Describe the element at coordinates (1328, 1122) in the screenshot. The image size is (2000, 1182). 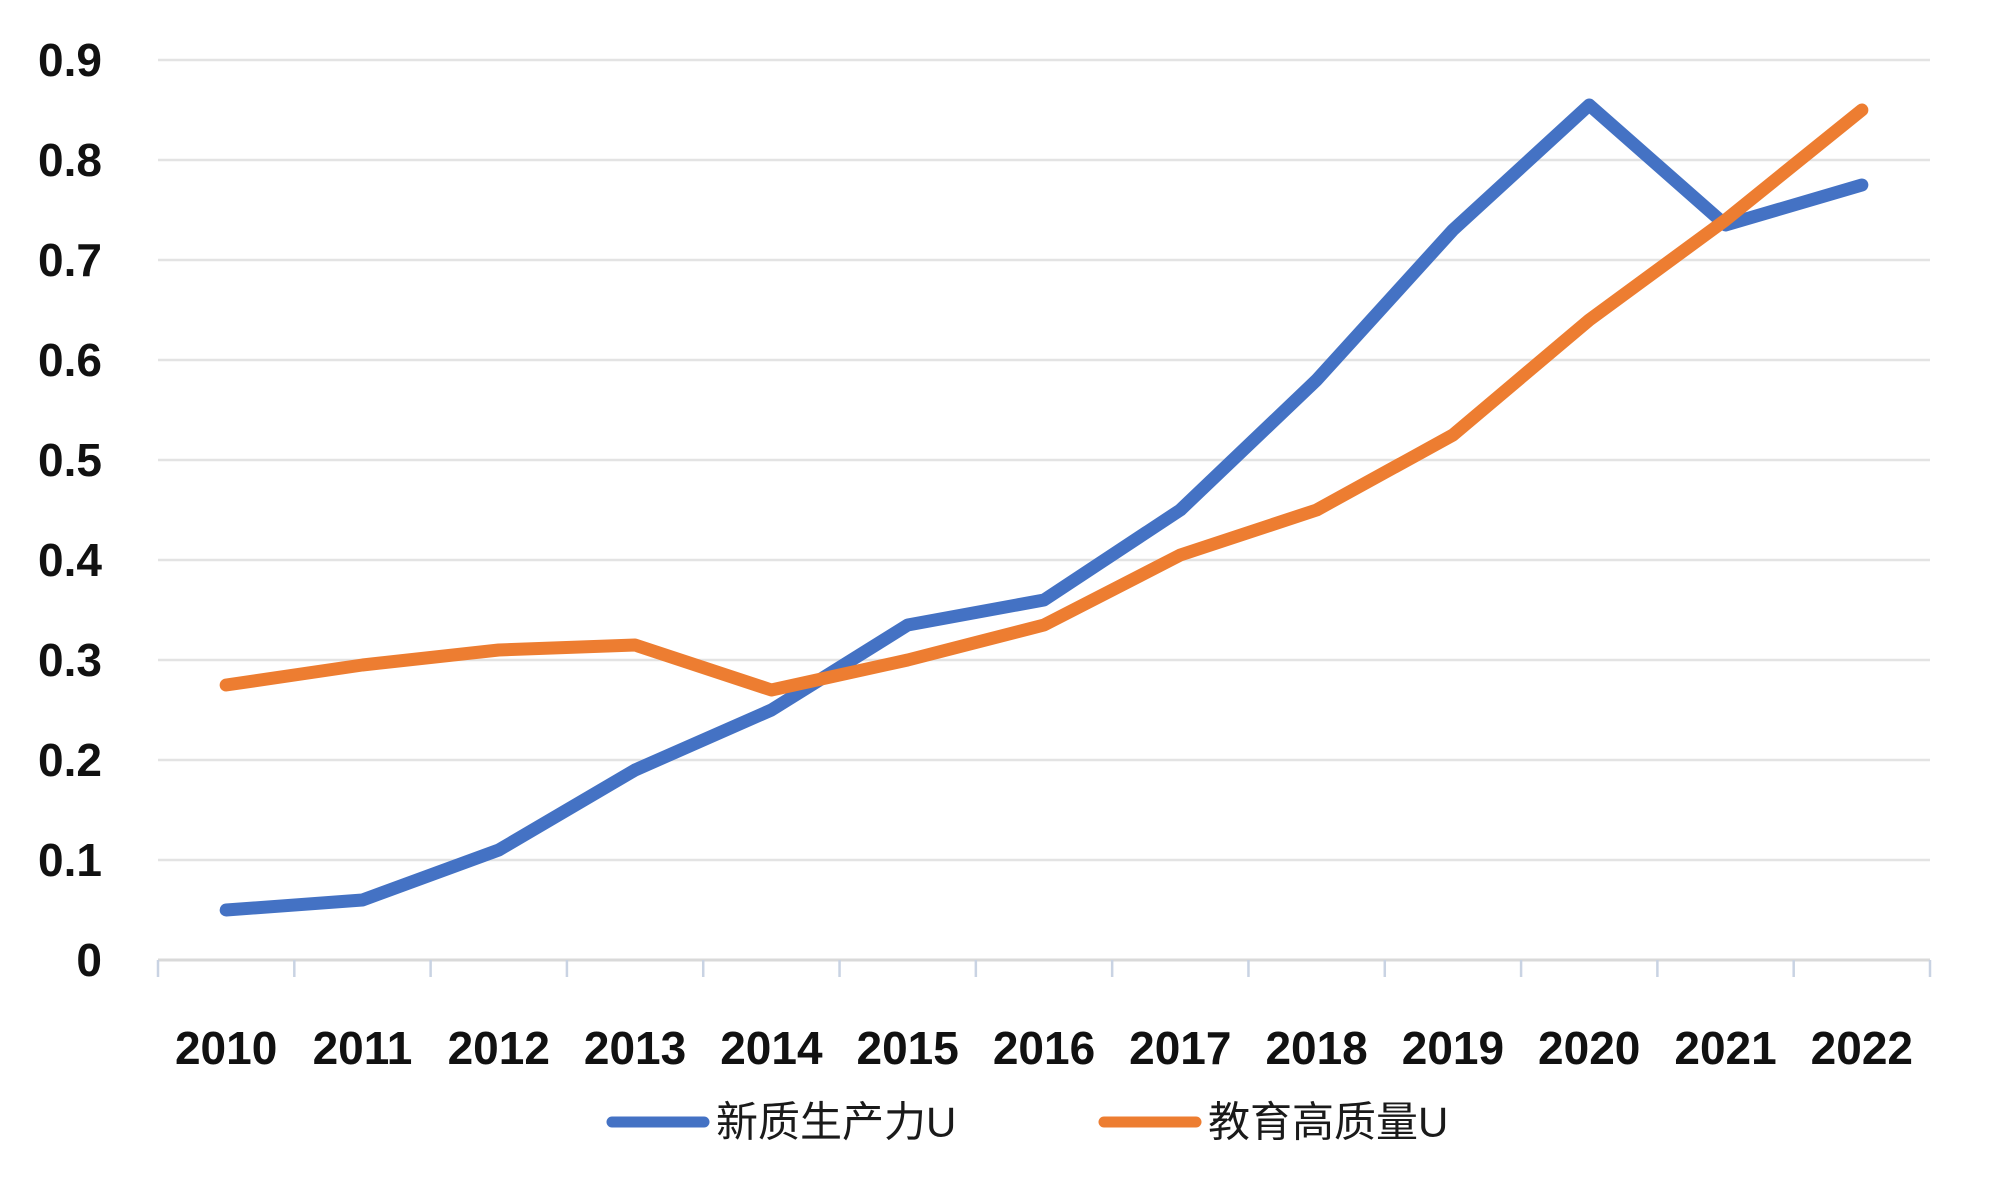
I see `legend-label-series2: 教育高质量U` at that location.